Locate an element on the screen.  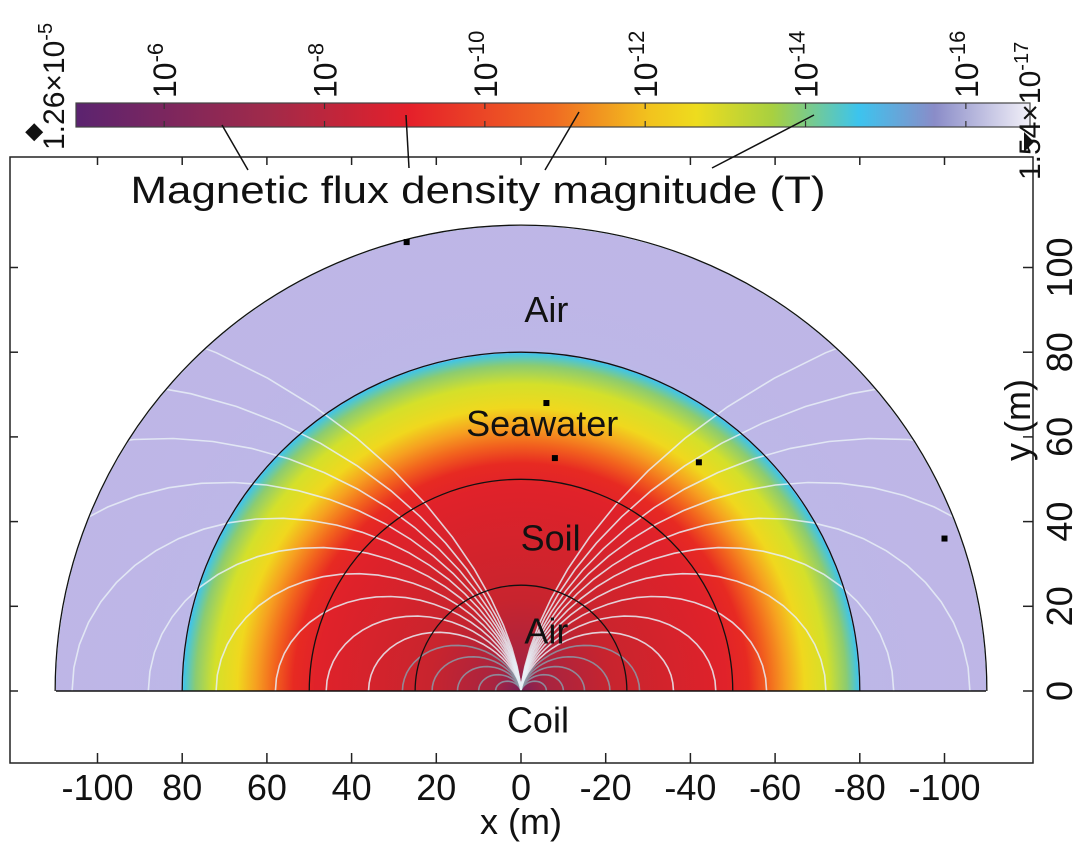
colorbar-title: Magnetic flux density magnitude (T) is located at coordinates (478, 191).